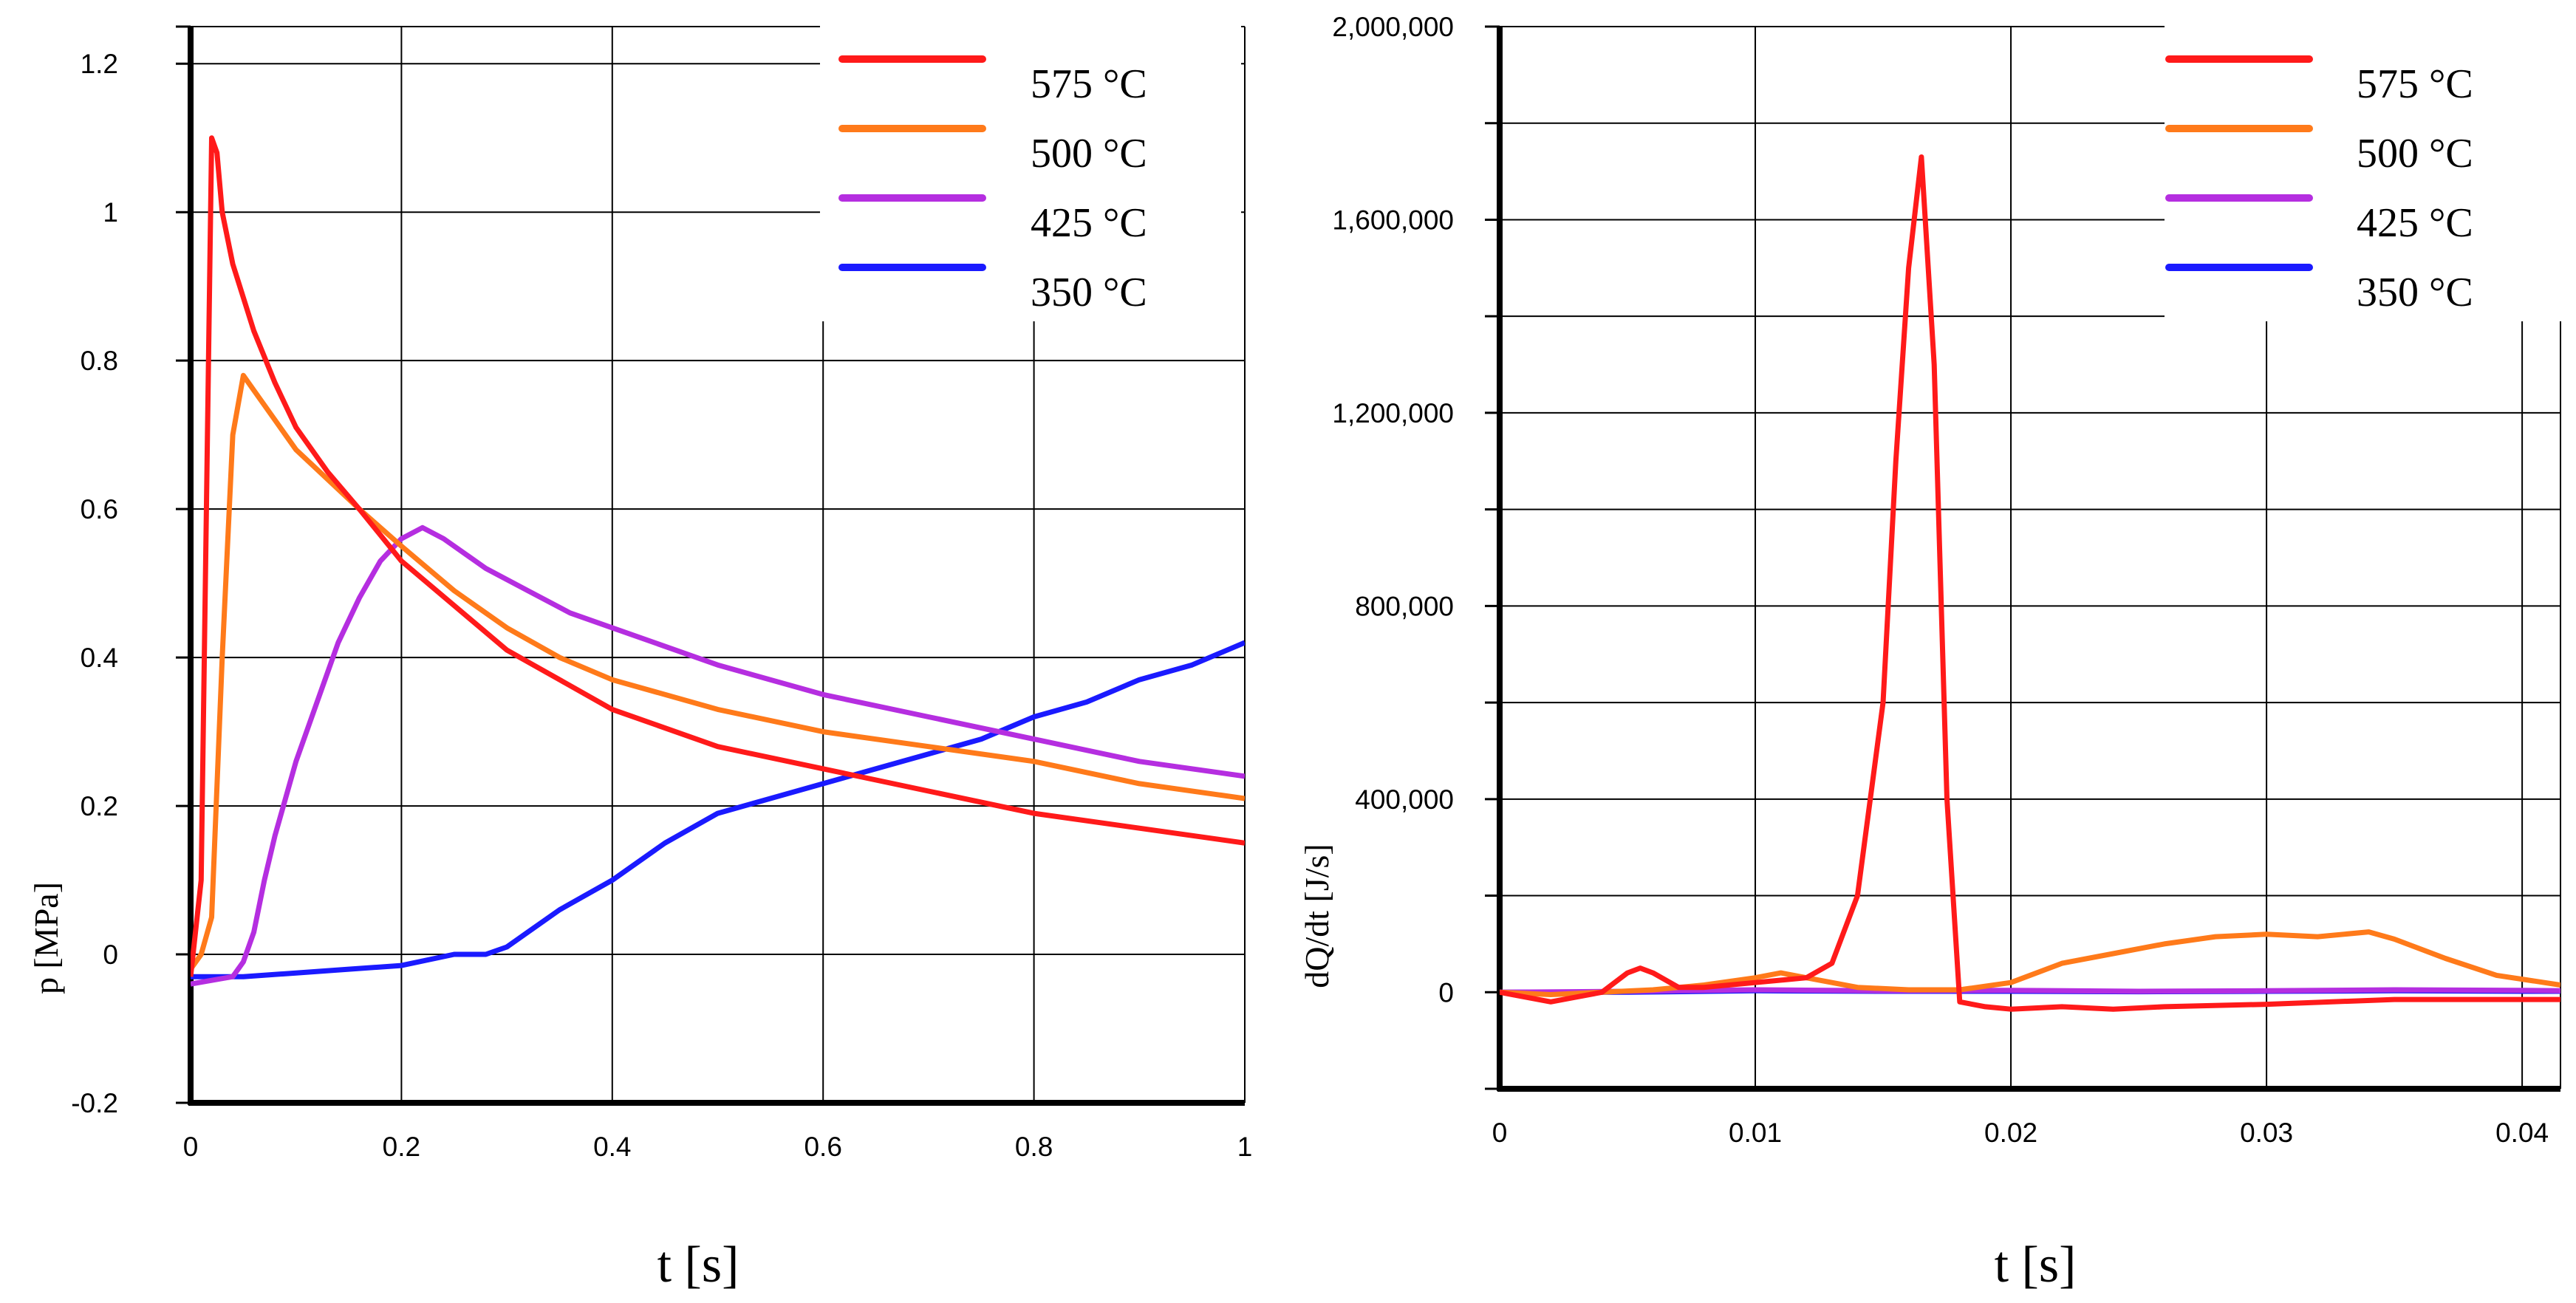  I want to click on x-tick-label: 1, so click(1245, 1147).